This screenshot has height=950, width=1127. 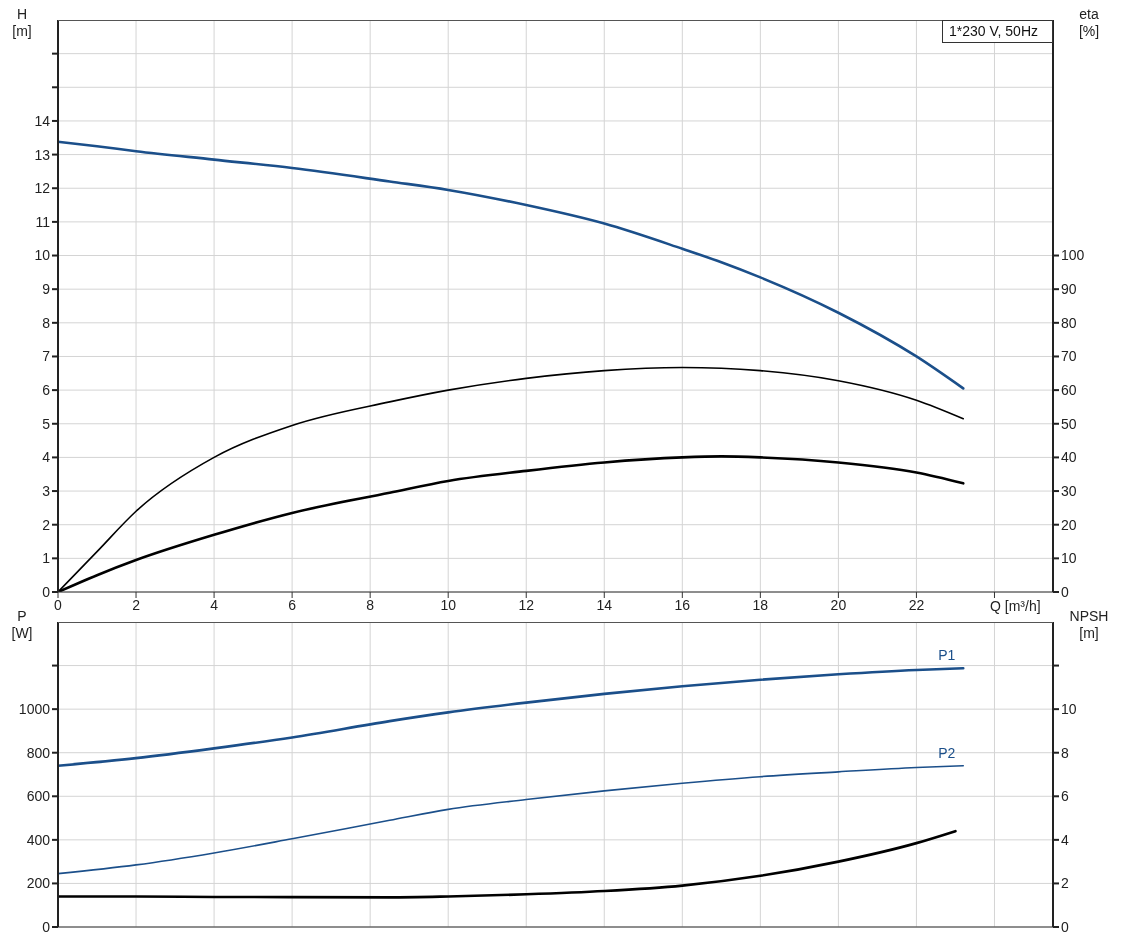 What do you see at coordinates (760, 604) in the screenshot?
I see `x-tick-label: 18` at bounding box center [760, 604].